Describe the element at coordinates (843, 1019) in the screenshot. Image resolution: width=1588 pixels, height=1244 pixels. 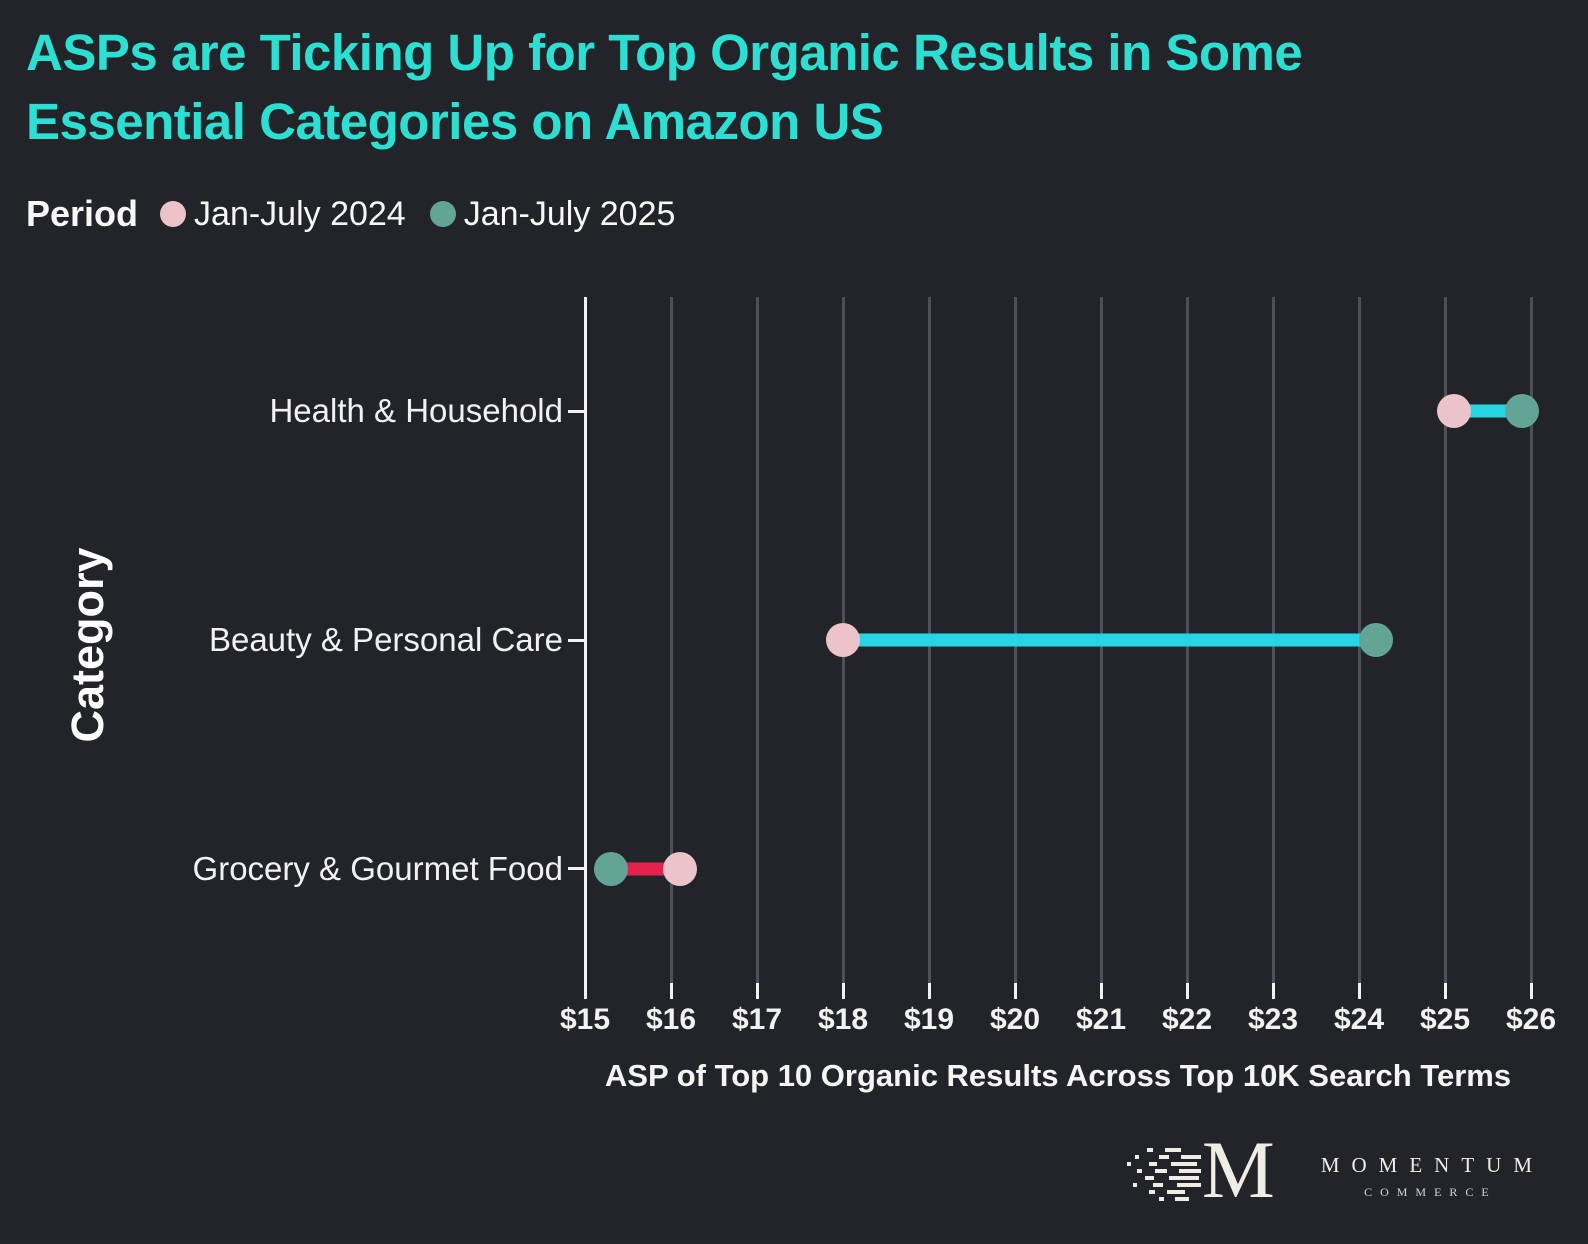
I see `x-tick-label: $18` at that location.